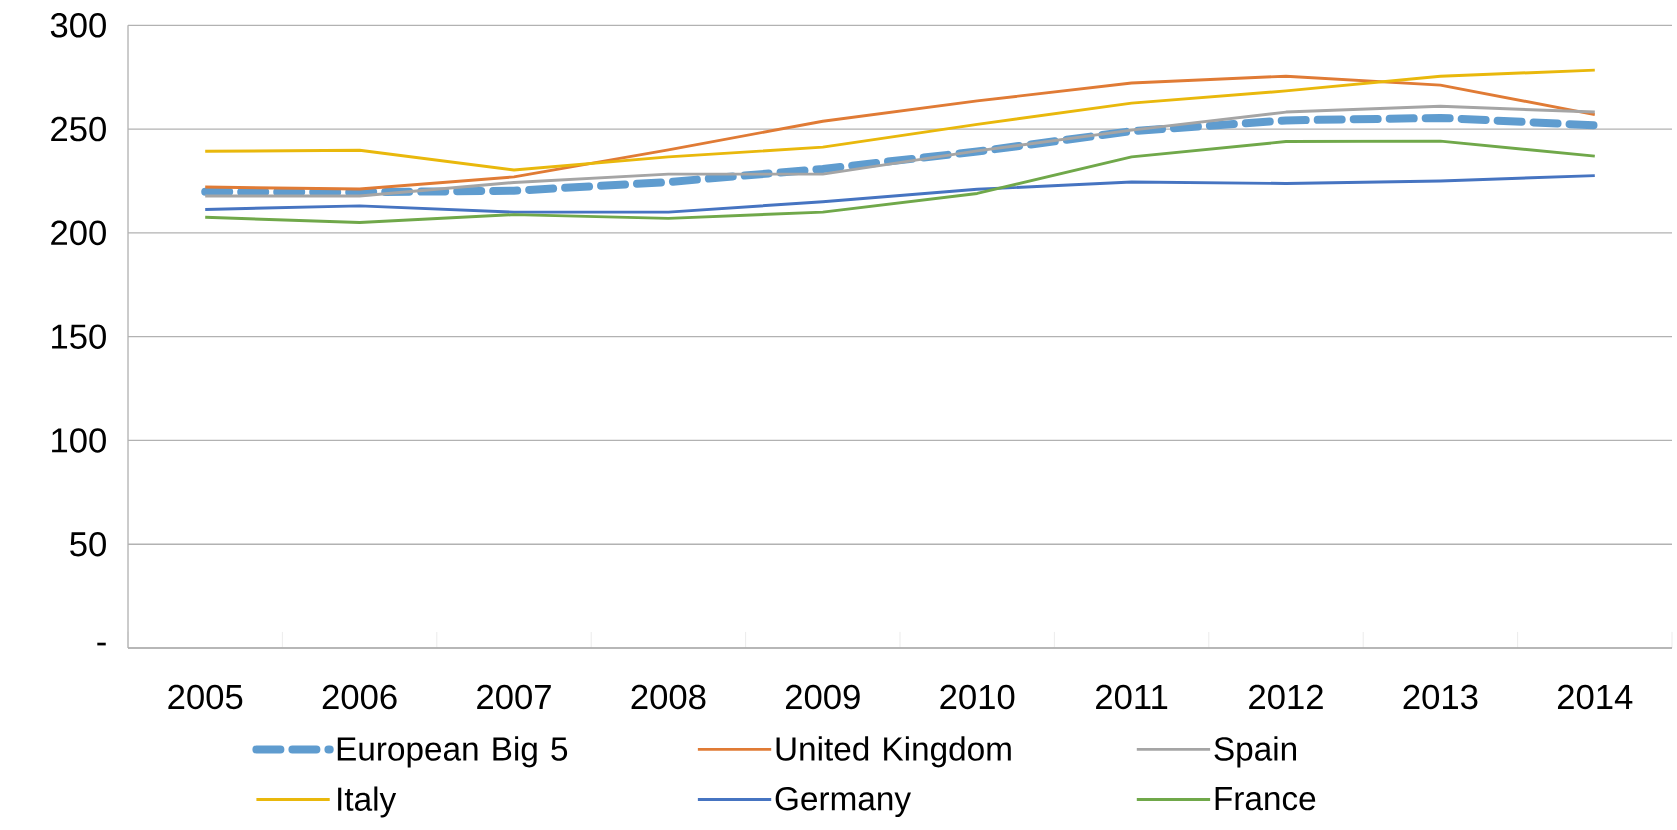 This screenshot has width=1677, height=830. I want to click on y-tick-label: 150, so click(79, 336).